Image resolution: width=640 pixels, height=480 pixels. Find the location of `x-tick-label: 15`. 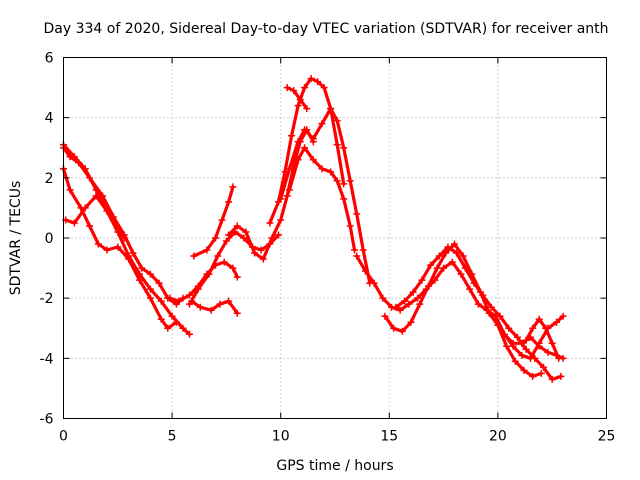

x-tick-label: 15 is located at coordinates (389, 437).